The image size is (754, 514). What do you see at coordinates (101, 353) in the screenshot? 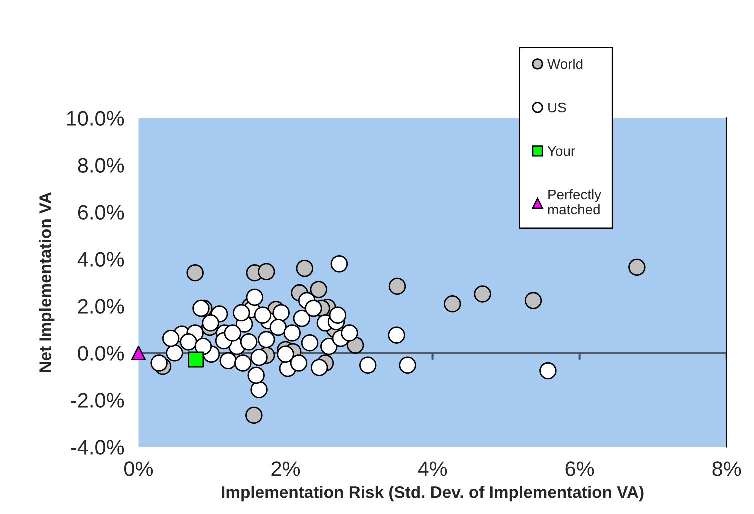
I see `y-tick-label: 0.0%` at bounding box center [101, 353].